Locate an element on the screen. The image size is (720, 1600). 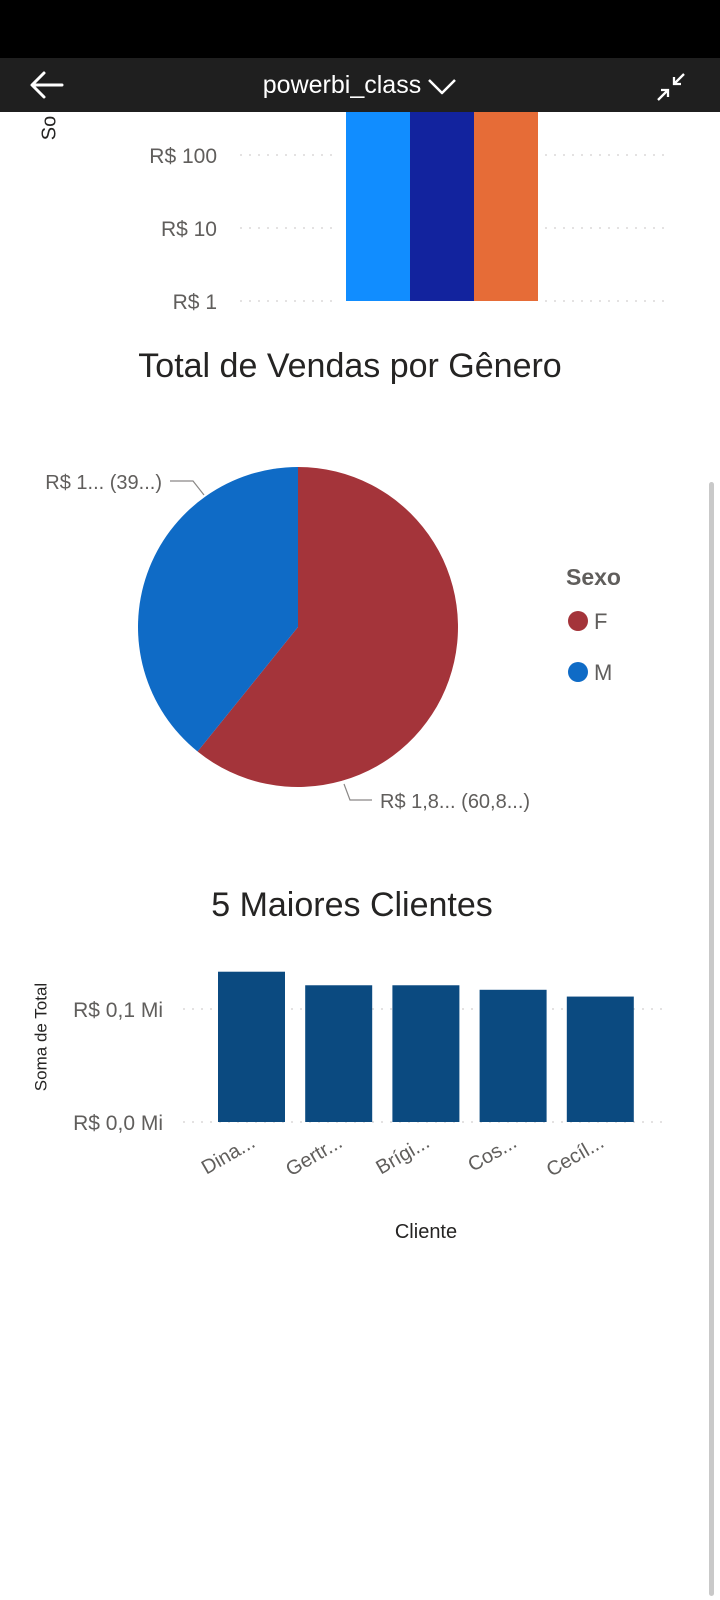
pie-legend-title: Sexo is located at coordinates (593, 577).